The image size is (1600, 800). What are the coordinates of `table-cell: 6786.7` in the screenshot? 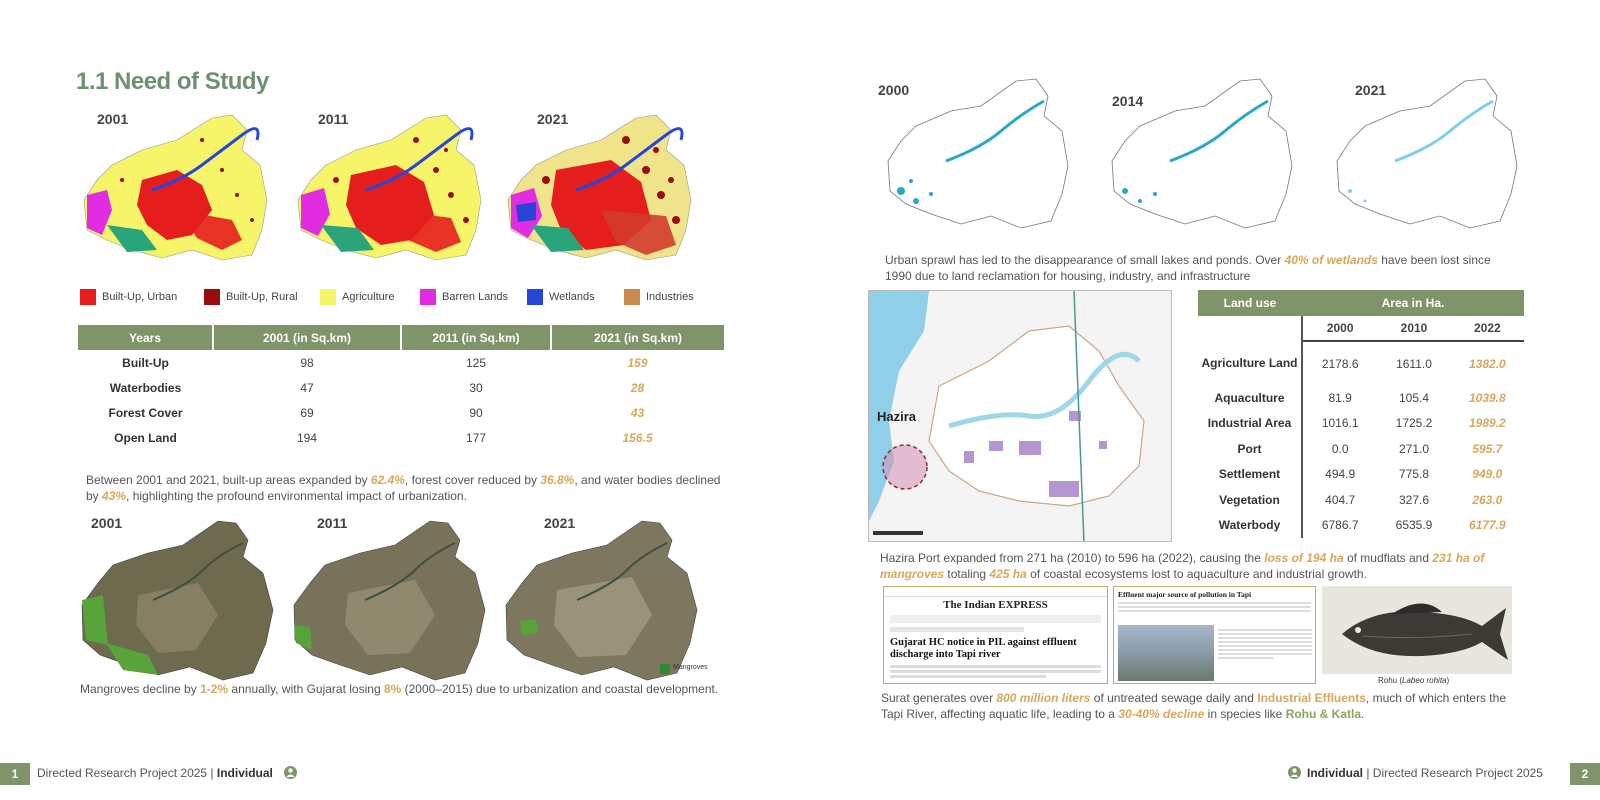 It's located at (1340, 525).